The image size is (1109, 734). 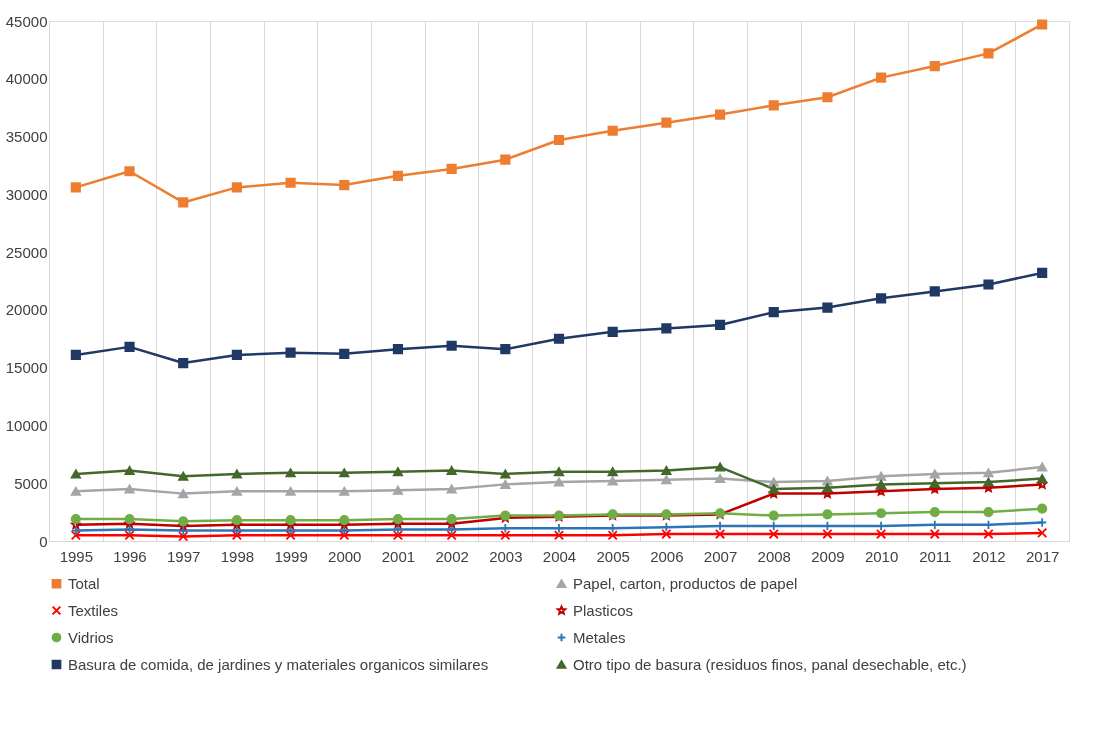 I want to click on x-tick-label: 2003, so click(x=506, y=556).